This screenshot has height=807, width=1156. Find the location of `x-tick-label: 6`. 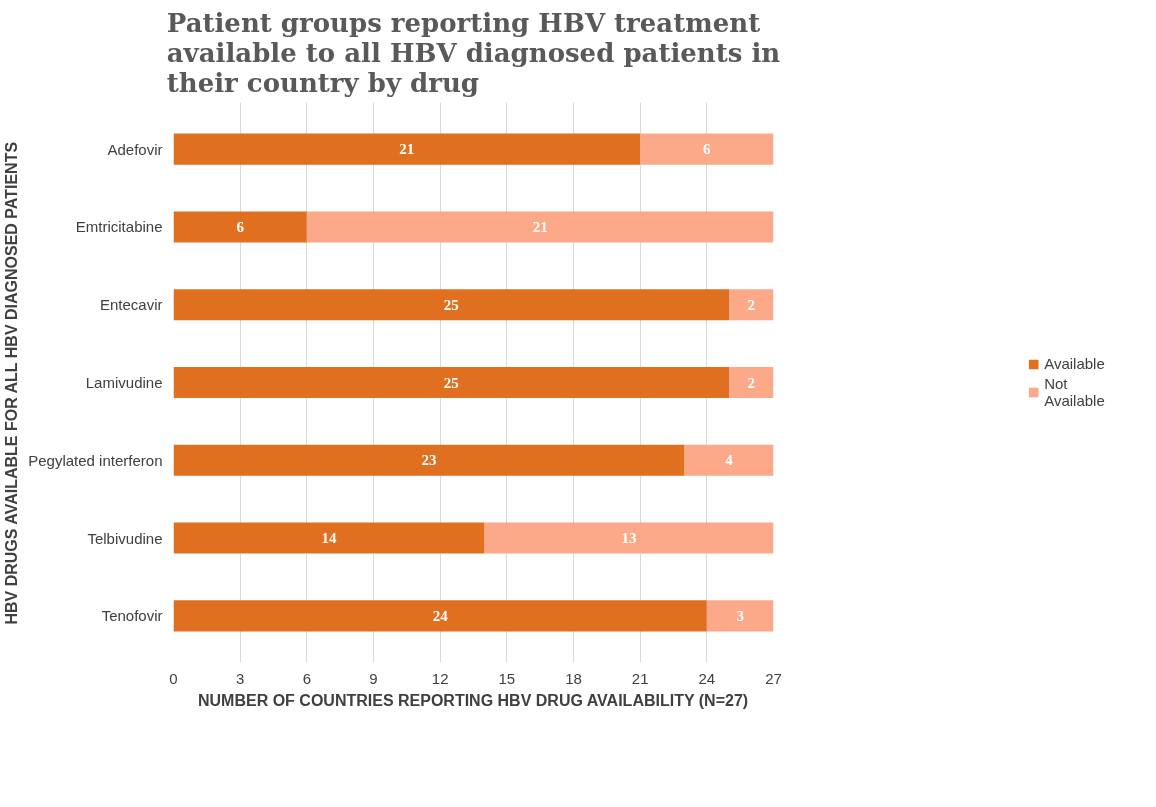

x-tick-label: 6 is located at coordinates (307, 678).